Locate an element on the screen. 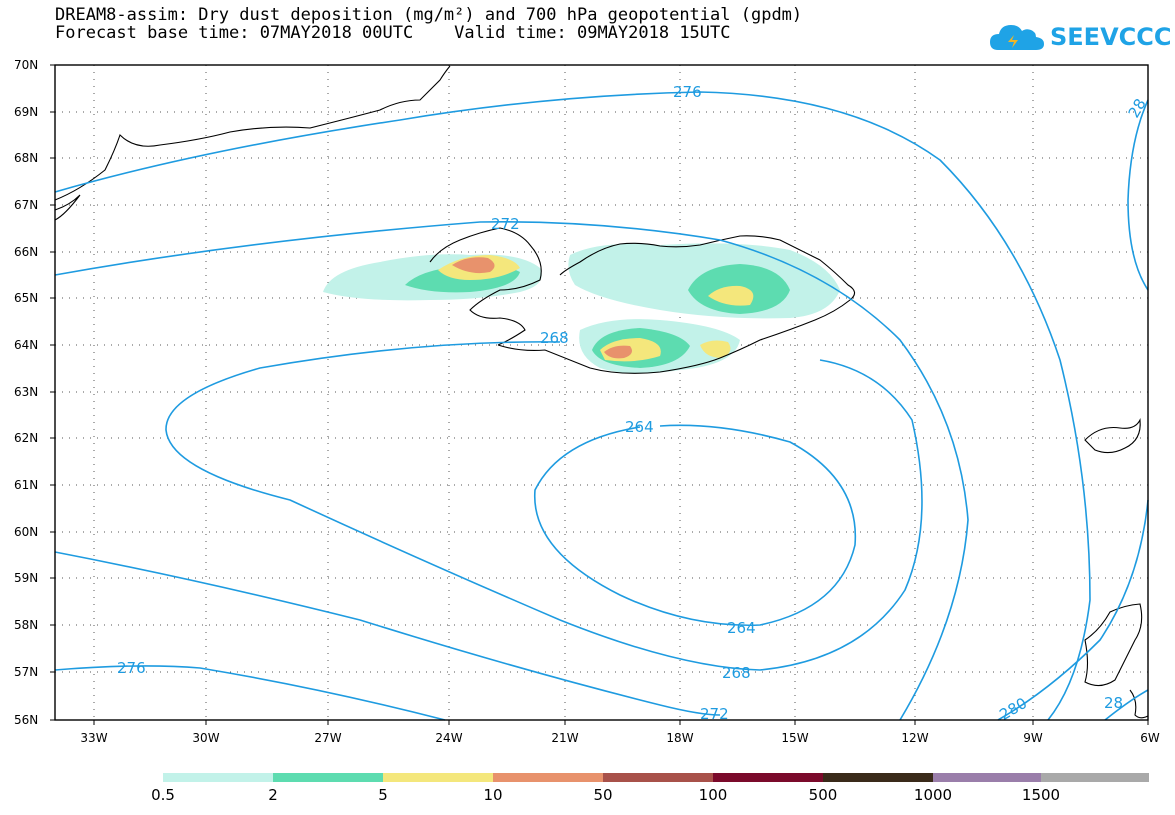  dust-area-south-peak is located at coordinates (618, 352).